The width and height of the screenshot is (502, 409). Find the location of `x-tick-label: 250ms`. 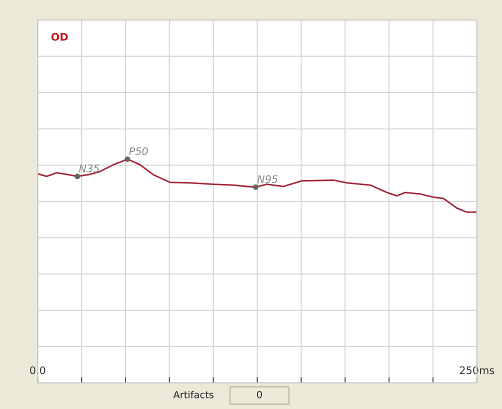

x-tick-label: 250ms is located at coordinates (477, 370).